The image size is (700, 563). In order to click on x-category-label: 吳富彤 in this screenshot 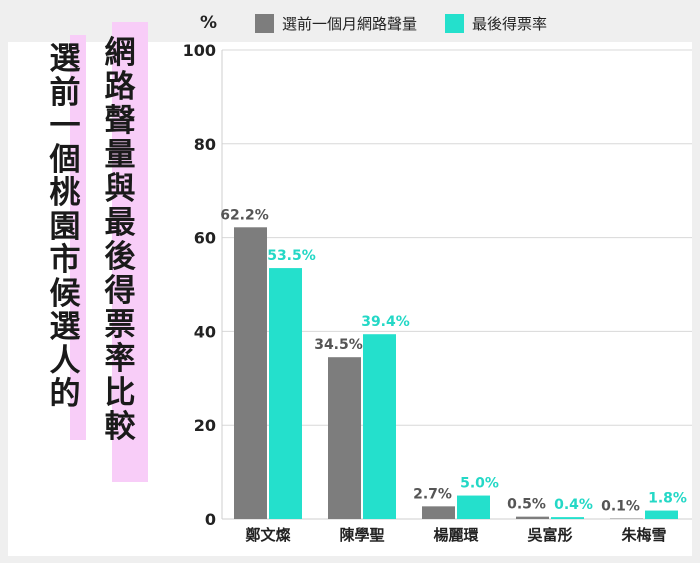, I will do `click(549, 535)`.